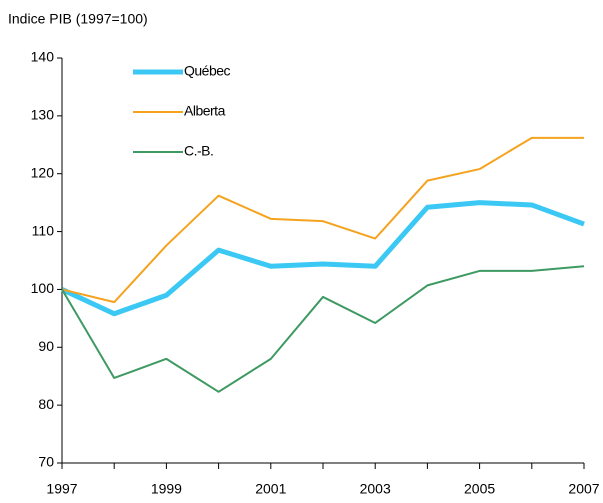 Image resolution: width=603 pixels, height=503 pixels. What do you see at coordinates (43, 57) in the screenshot?
I see `y-tick-label: 140` at bounding box center [43, 57].